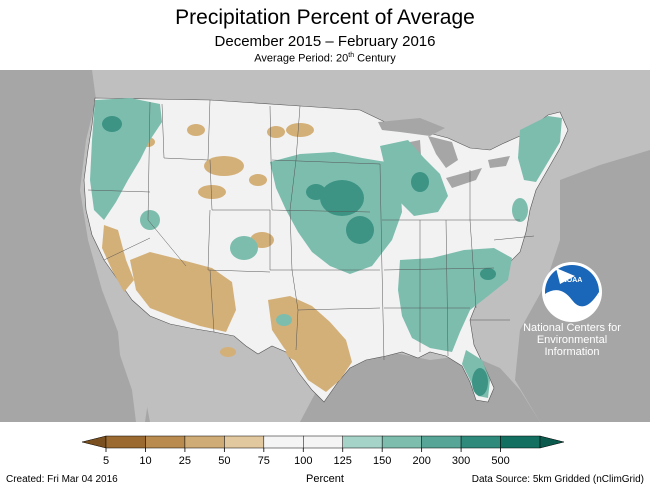  I want to click on baja-peninsula, so click(134, 377).